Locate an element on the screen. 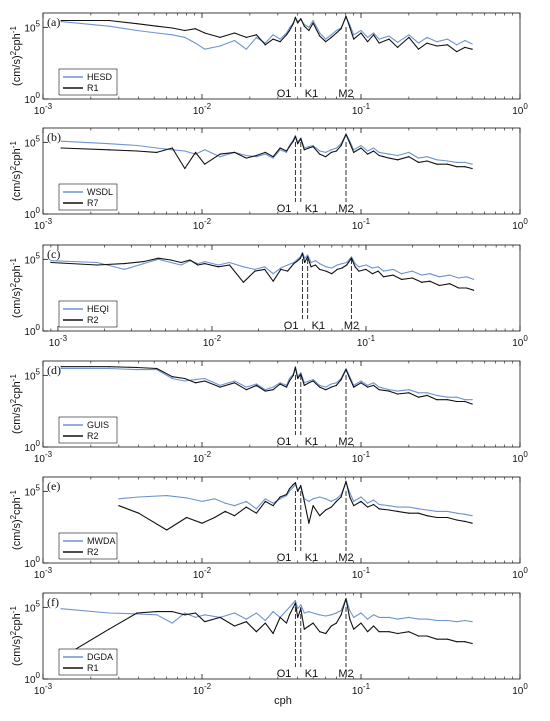 This screenshot has height=721, width=550. y-axis-label: (cm/s)2cph-1 is located at coordinates (16, 288).